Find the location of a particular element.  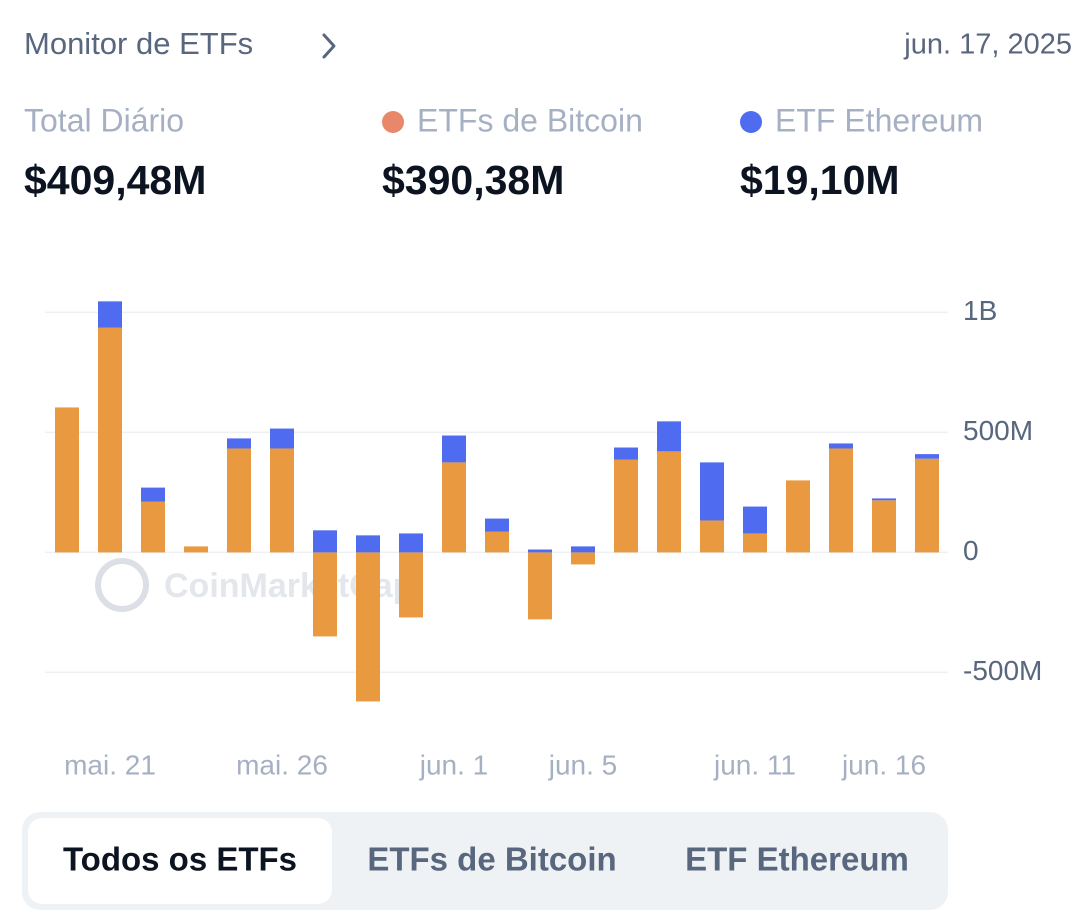

x-tick-label: jun. 5 is located at coordinates (583, 764).